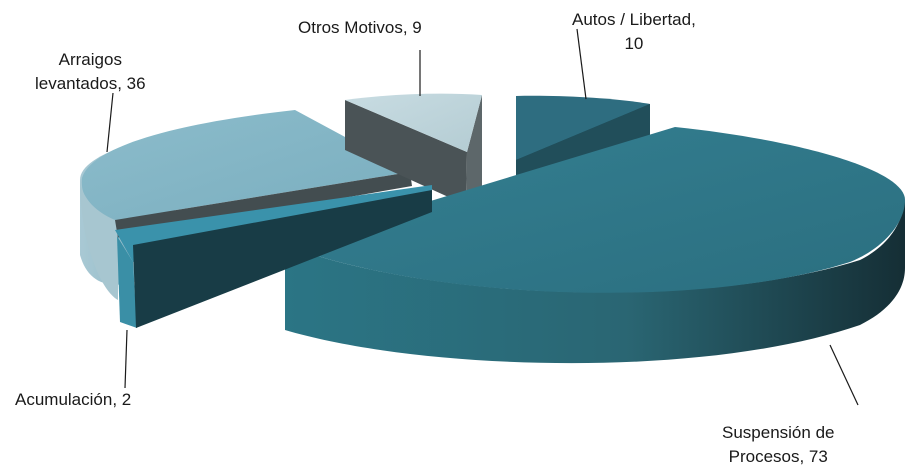  Describe the element at coordinates (99, 240) in the screenshot. I see `slice-arraigos-front` at that location.